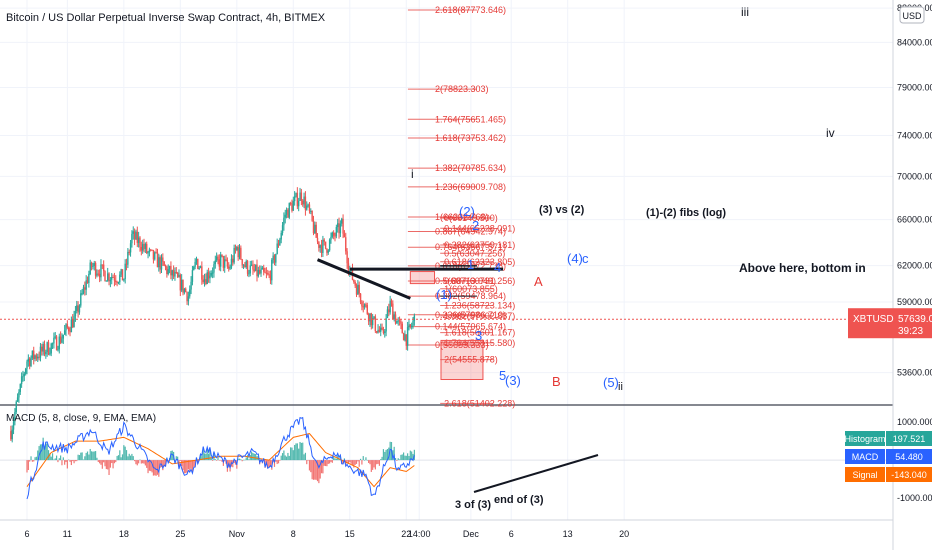  Describe the element at coordinates (912, 15) in the screenshot. I see `currency-button: USD` at that location.